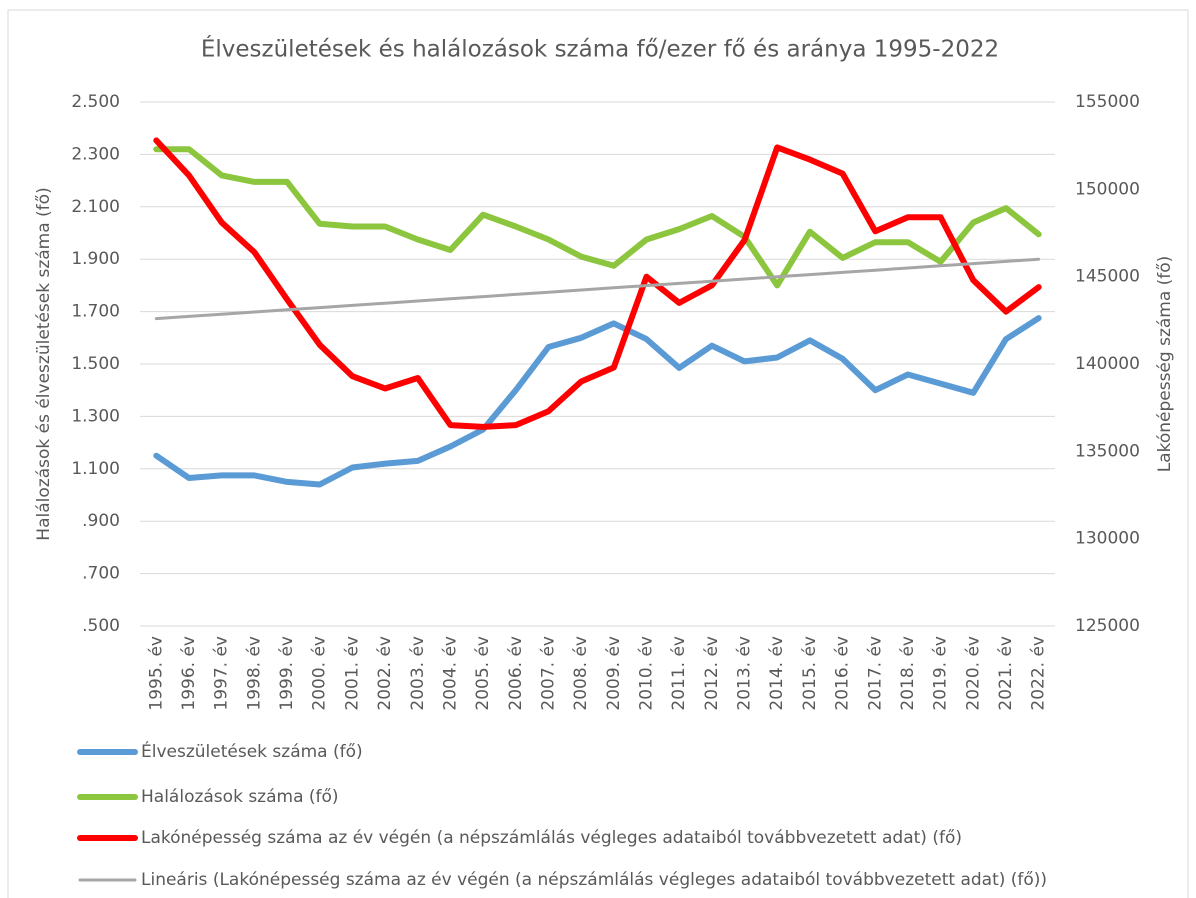 This screenshot has width=1196, height=898. Describe the element at coordinates (95, 154) in the screenshot. I see `y-tick-label: 2.300` at that location.